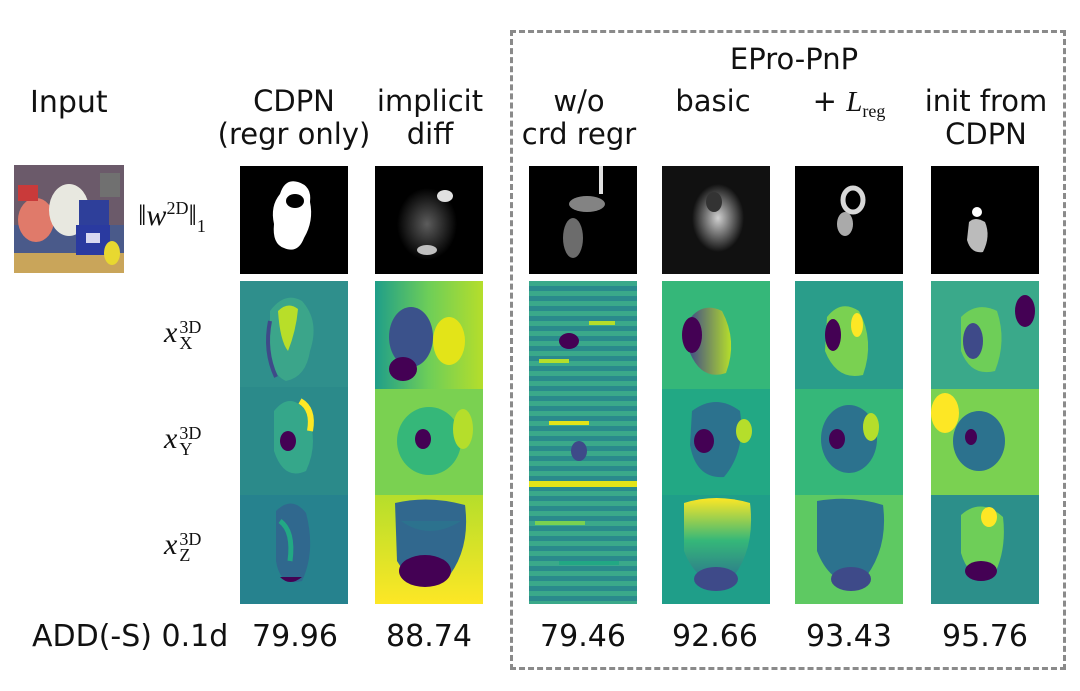  Describe the element at coordinates (192, 215) in the screenshot. I see `norm-close: ‖` at that location.